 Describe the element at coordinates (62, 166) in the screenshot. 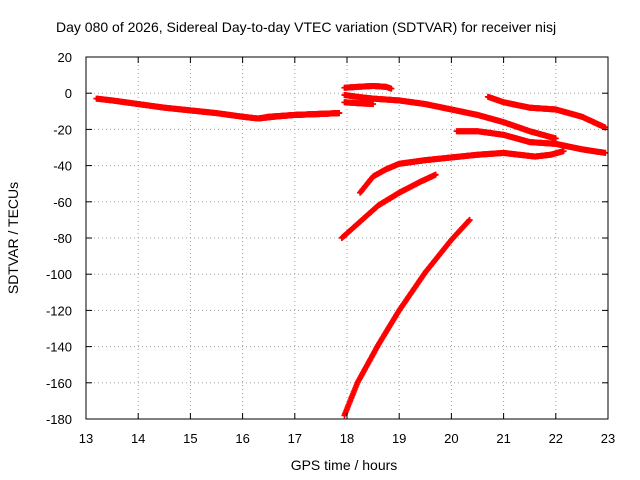

I see `y-tick-label: -40` at that location.